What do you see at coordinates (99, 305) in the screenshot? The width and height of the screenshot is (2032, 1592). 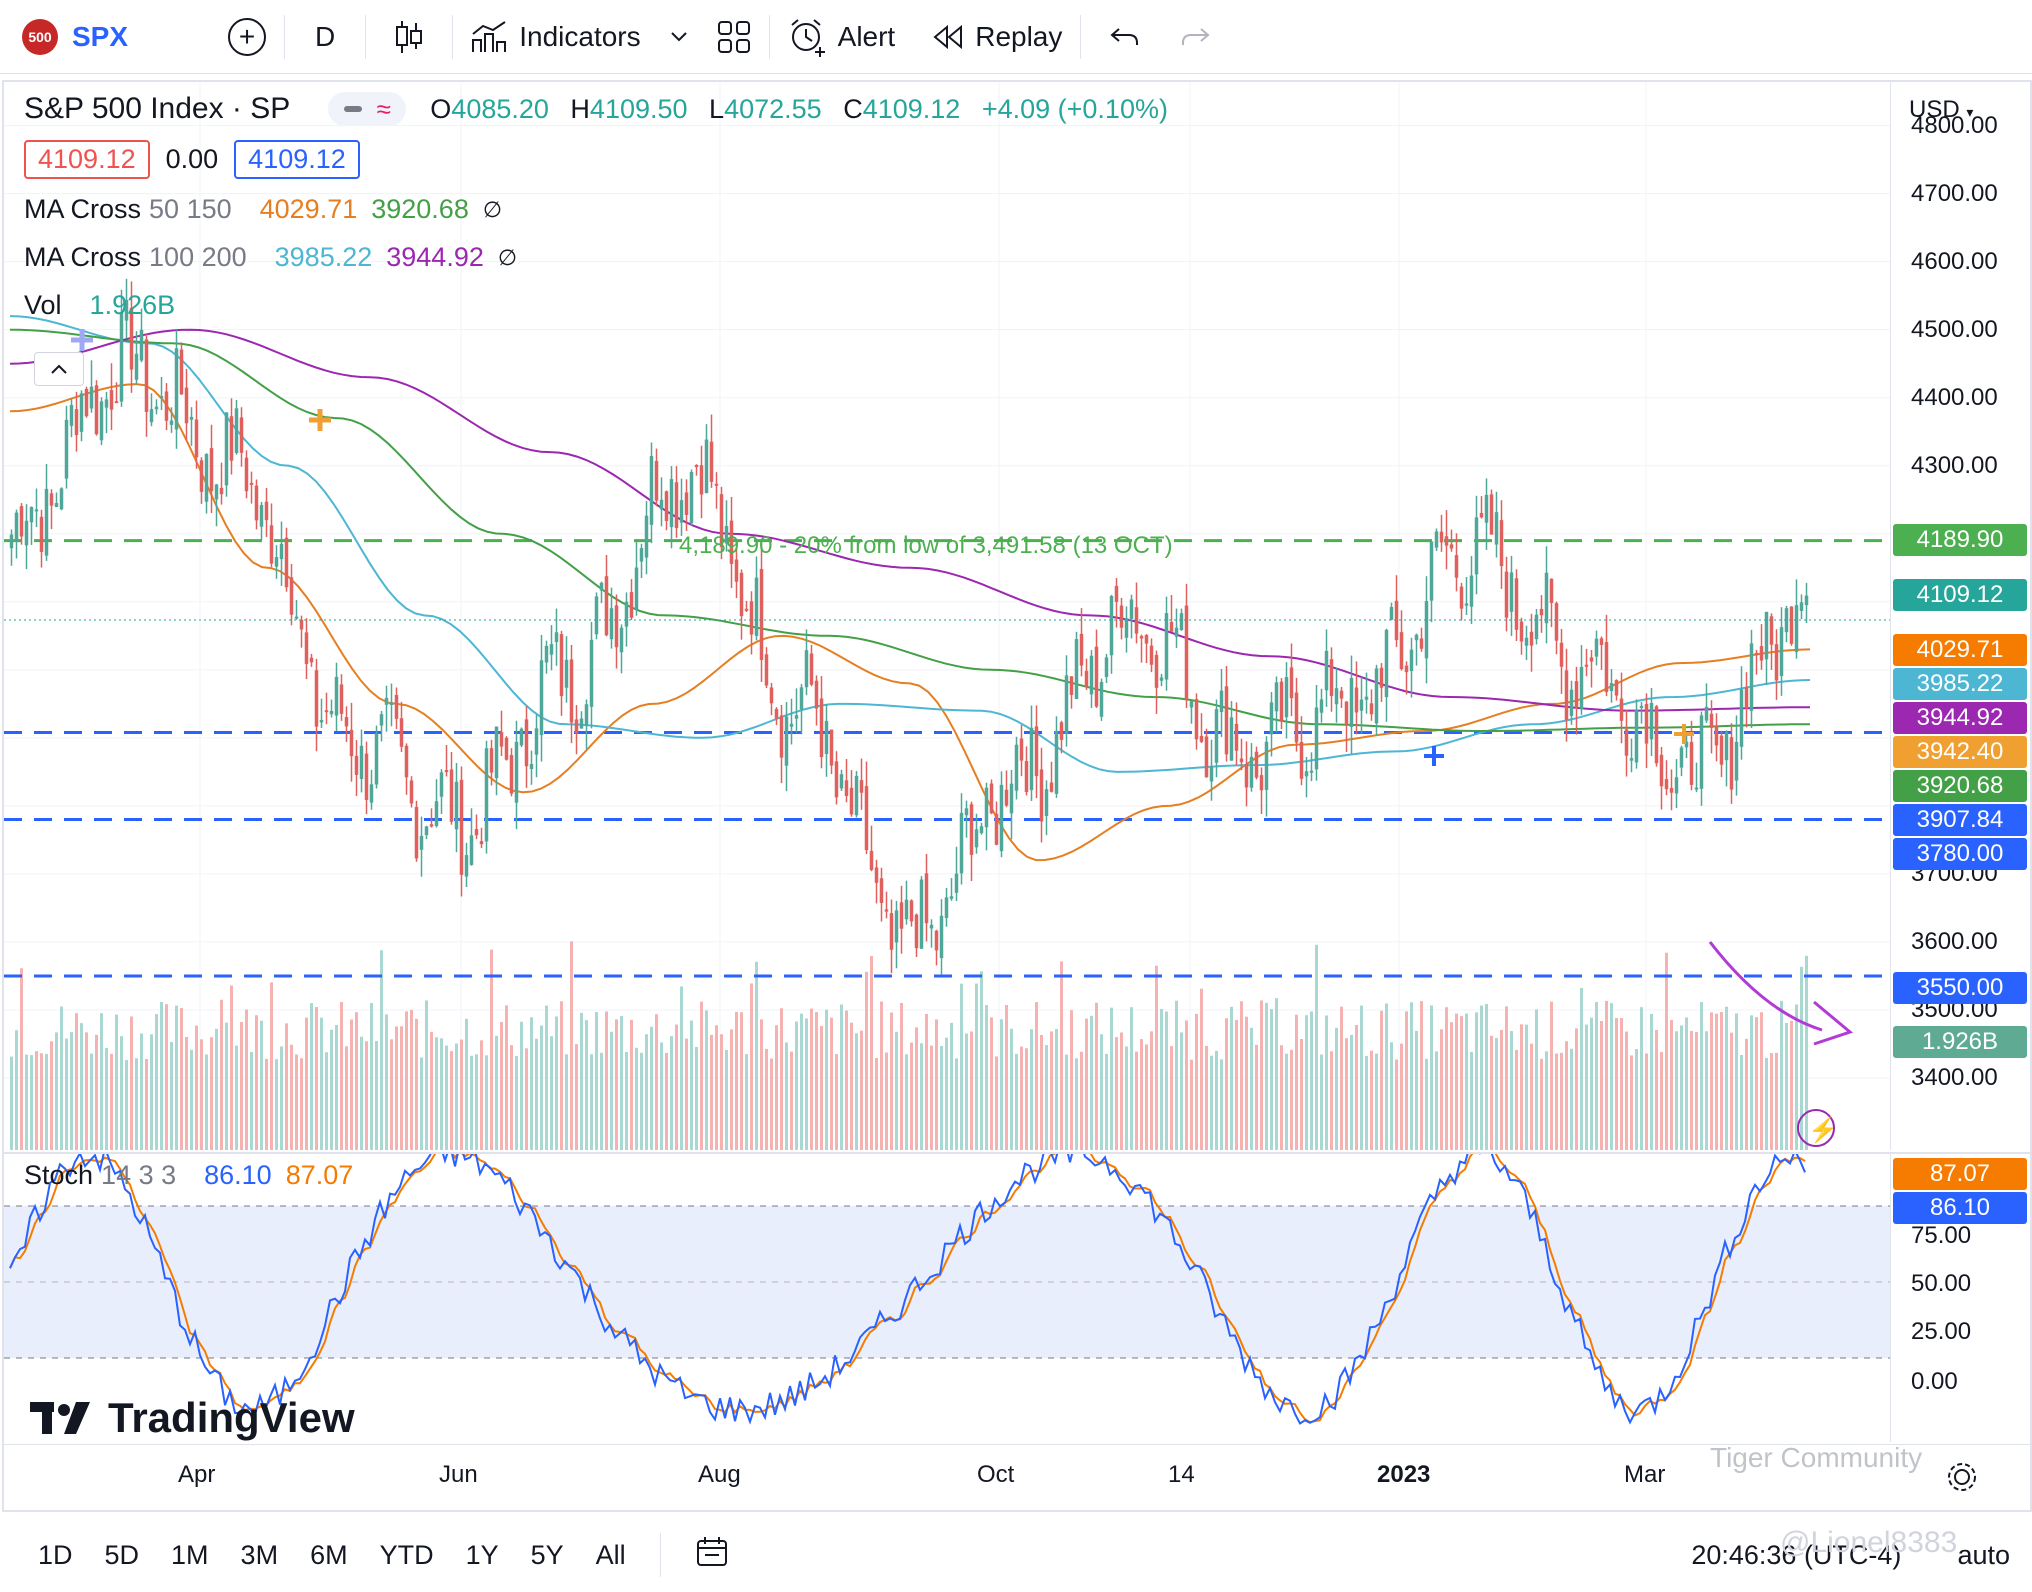 I see `volume-legend: Vol 1.926B` at bounding box center [99, 305].